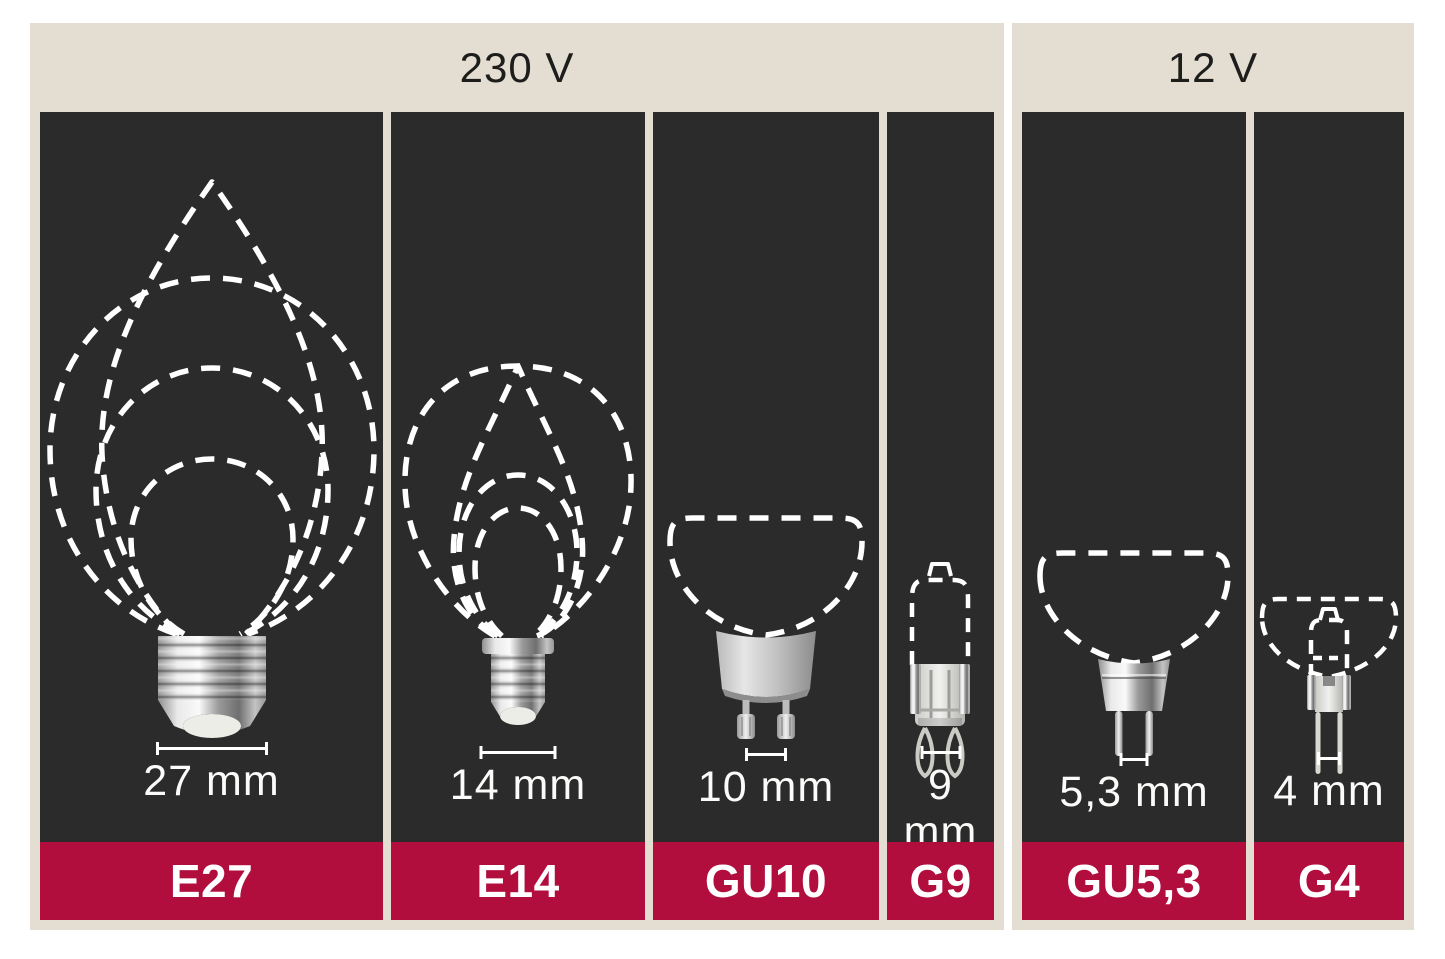 The height and width of the screenshot is (959, 1445). Describe the element at coordinates (766, 685) in the screenshot. I see `gu10-base` at that location.